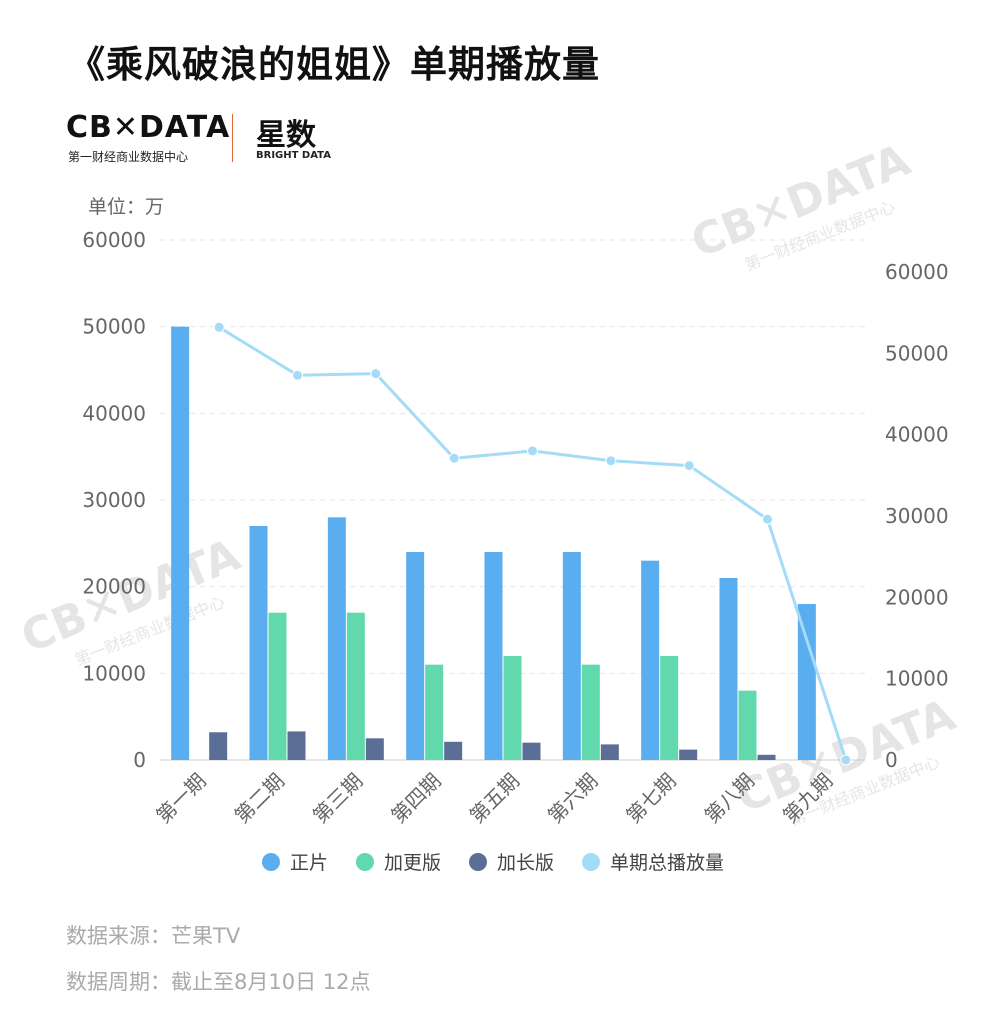 Image resolution: width=987 pixels, height=1024 pixels. What do you see at coordinates (526, 863) in the screenshot?
I see `legend-label: 加长版` at bounding box center [526, 863].